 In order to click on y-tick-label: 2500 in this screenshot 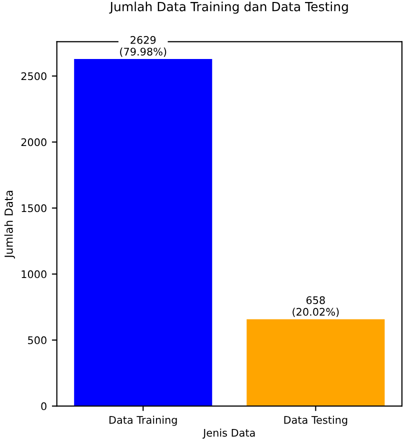, I will do `click(33, 76)`.